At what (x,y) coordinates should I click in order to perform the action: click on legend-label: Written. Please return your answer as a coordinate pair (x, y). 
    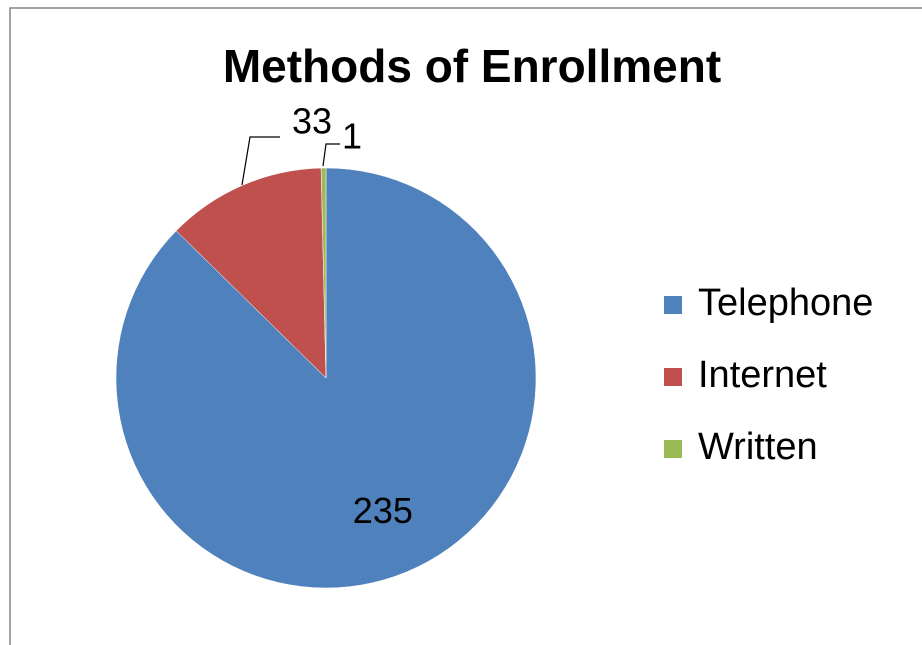
    Looking at the image, I should click on (758, 447).